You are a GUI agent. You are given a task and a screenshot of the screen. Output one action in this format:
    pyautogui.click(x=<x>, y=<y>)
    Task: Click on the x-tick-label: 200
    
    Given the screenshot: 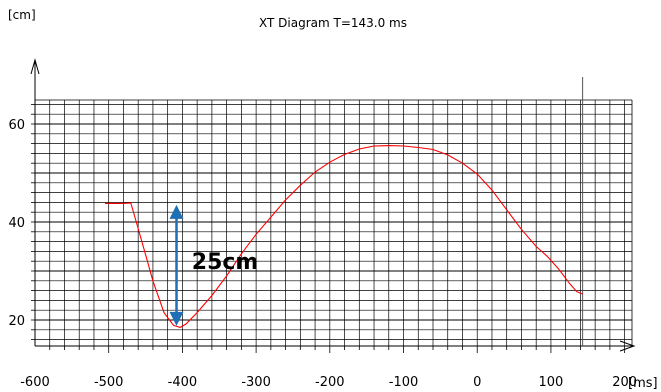 What is the action you would take?
    pyautogui.click(x=624, y=382)
    